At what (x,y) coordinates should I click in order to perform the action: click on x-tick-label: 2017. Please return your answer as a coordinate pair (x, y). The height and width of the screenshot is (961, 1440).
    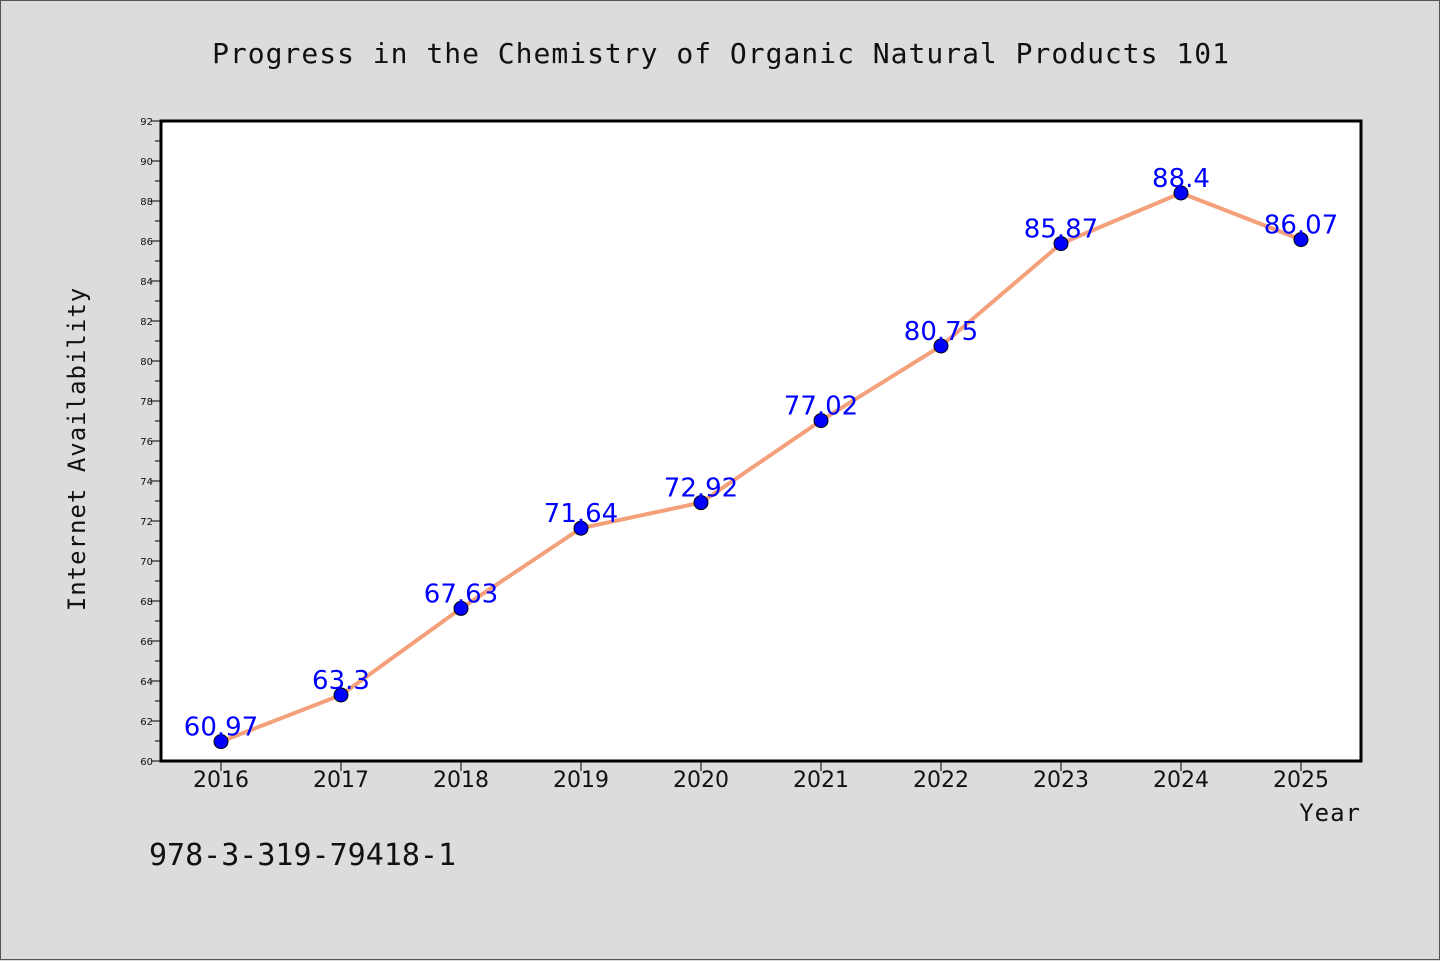
    Looking at the image, I should click on (341, 780).